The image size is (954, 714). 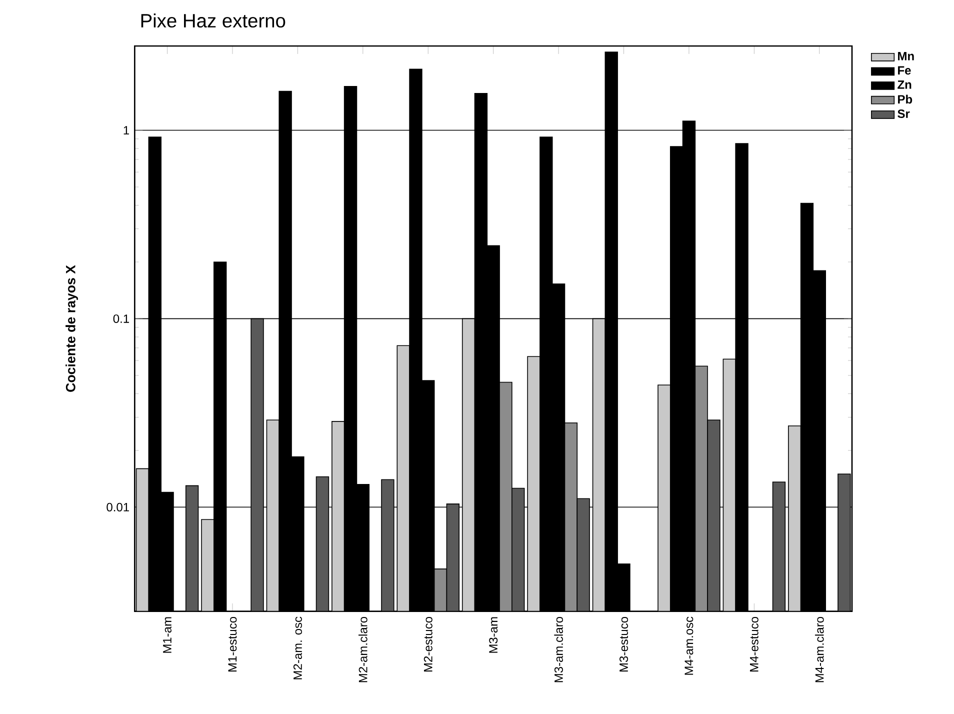 What do you see at coordinates (819, 649) in the screenshot?
I see `x-tick-label: M4-am.claro` at bounding box center [819, 649].